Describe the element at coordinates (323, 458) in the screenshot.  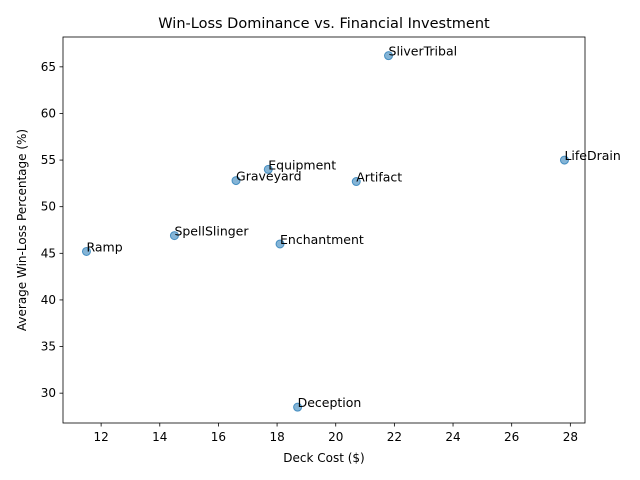
I see `x-axis-title: Deck Cost ($)` at that location.